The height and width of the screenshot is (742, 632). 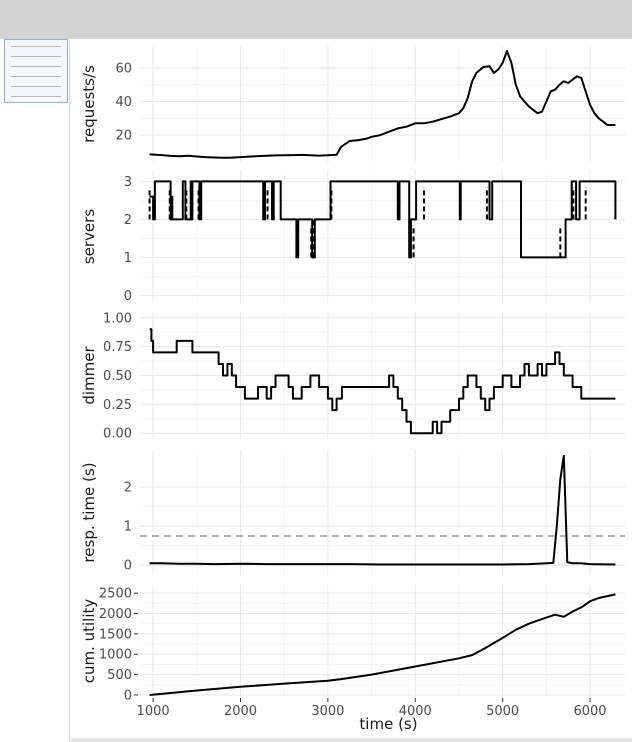 I want to click on panel-resp: 0 1 2 resp. time (s), so click(x=352, y=512).